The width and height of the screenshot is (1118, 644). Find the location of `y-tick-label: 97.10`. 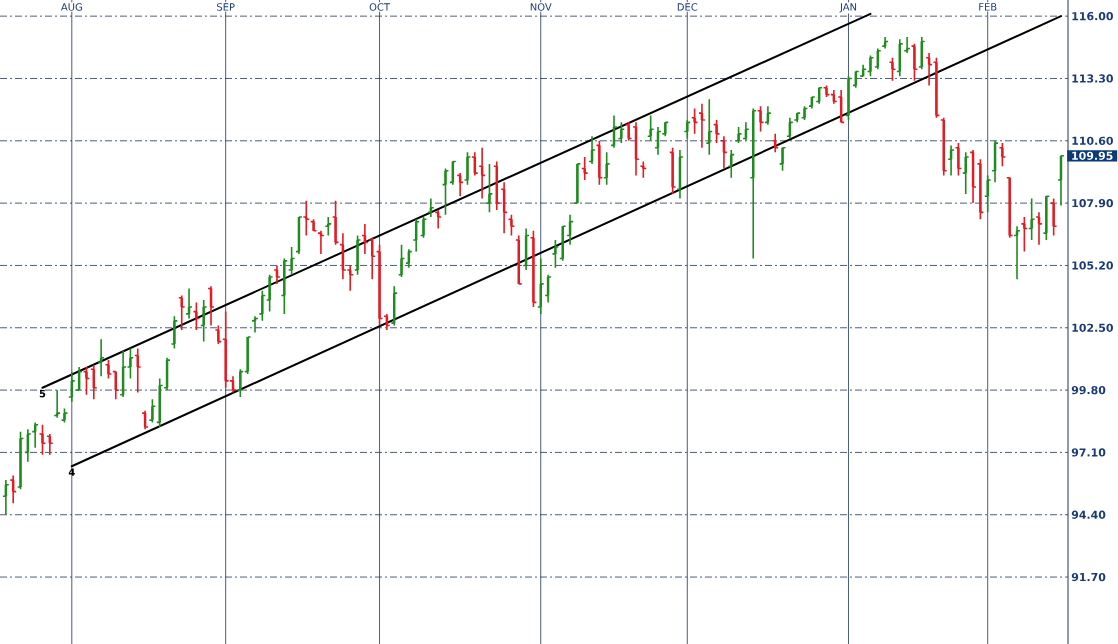

y-tick-label: 97.10 is located at coordinates (1088, 452).